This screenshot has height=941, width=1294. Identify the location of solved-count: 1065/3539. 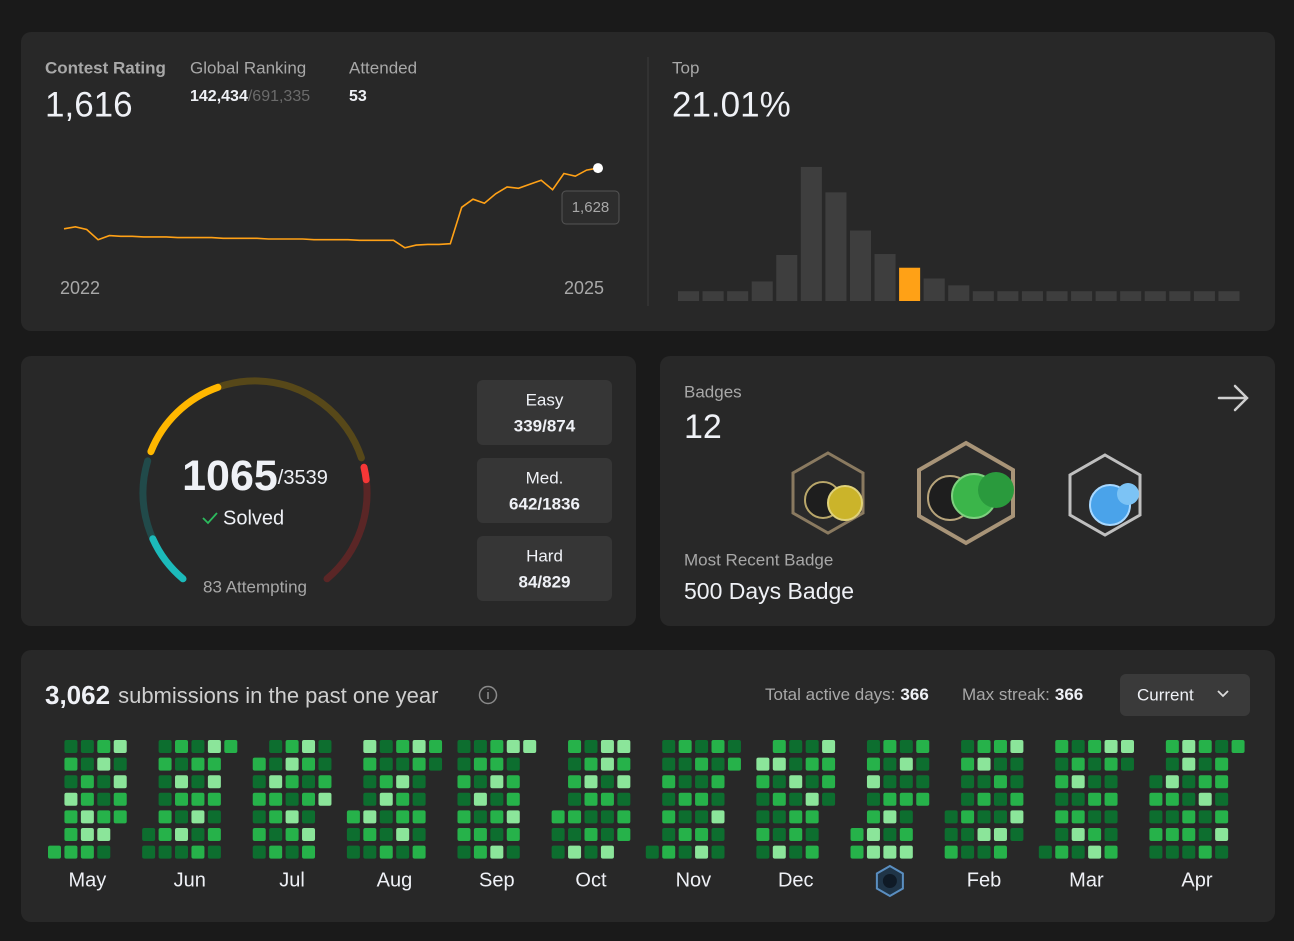
(255, 476).